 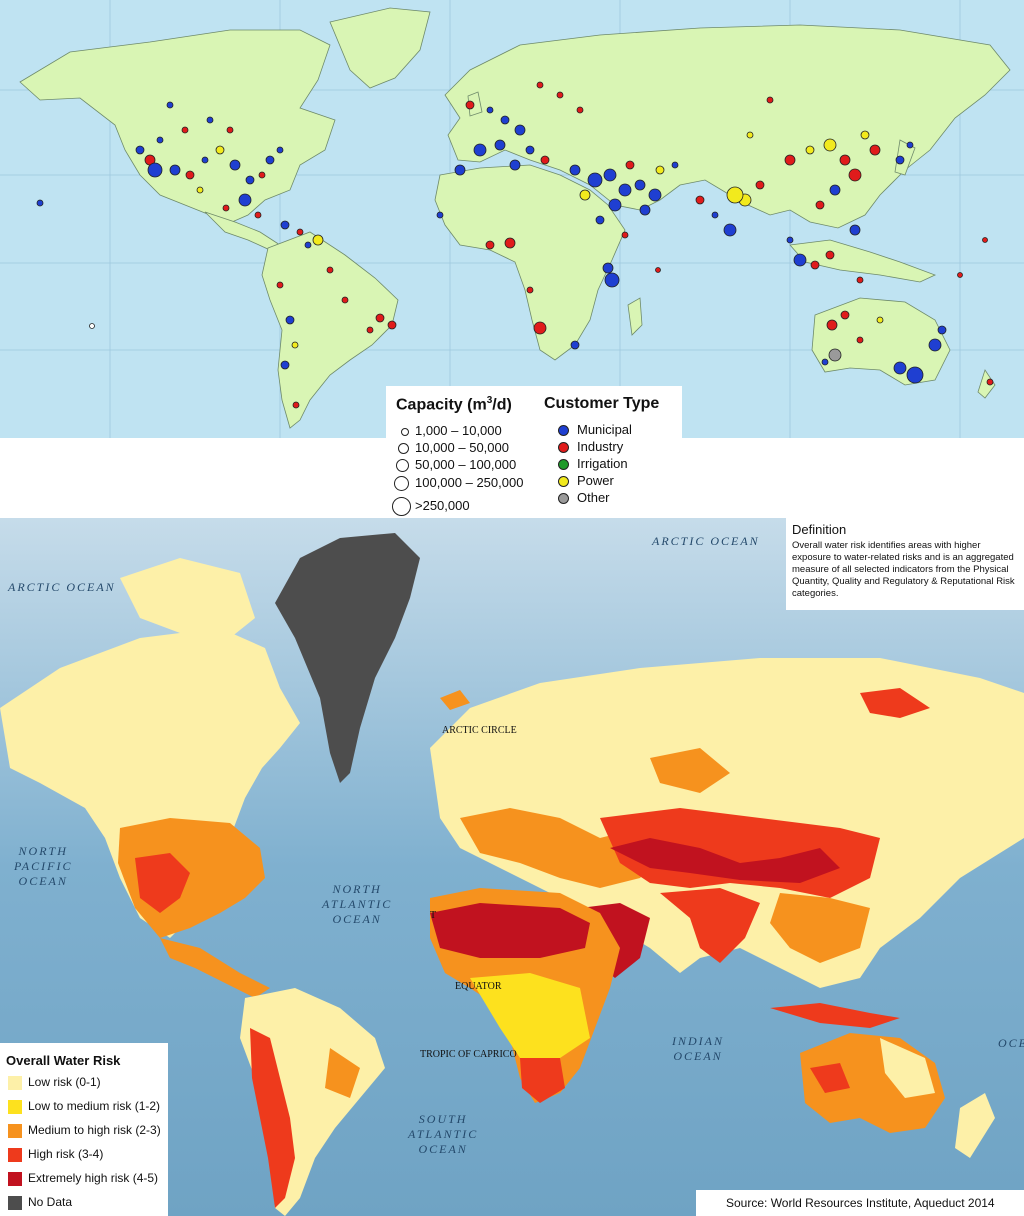 I want to click on customer-type-power: Power, so click(x=586, y=480).